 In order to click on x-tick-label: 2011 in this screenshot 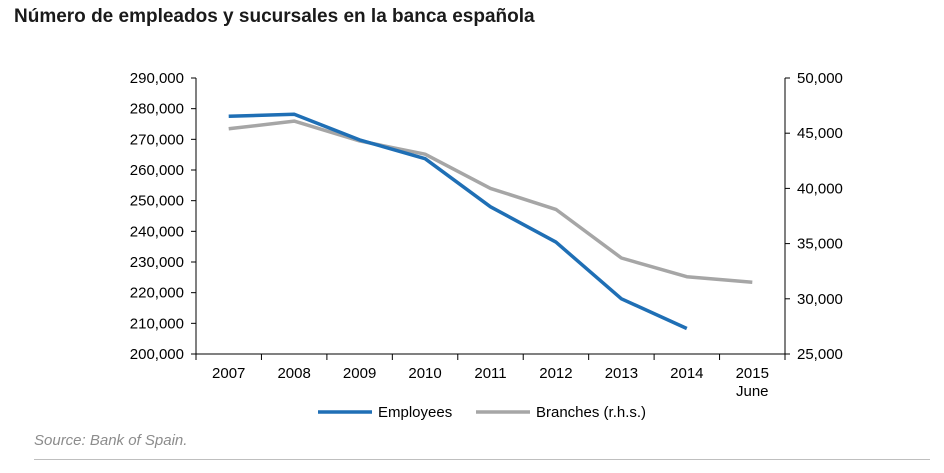, I will do `click(490, 373)`.